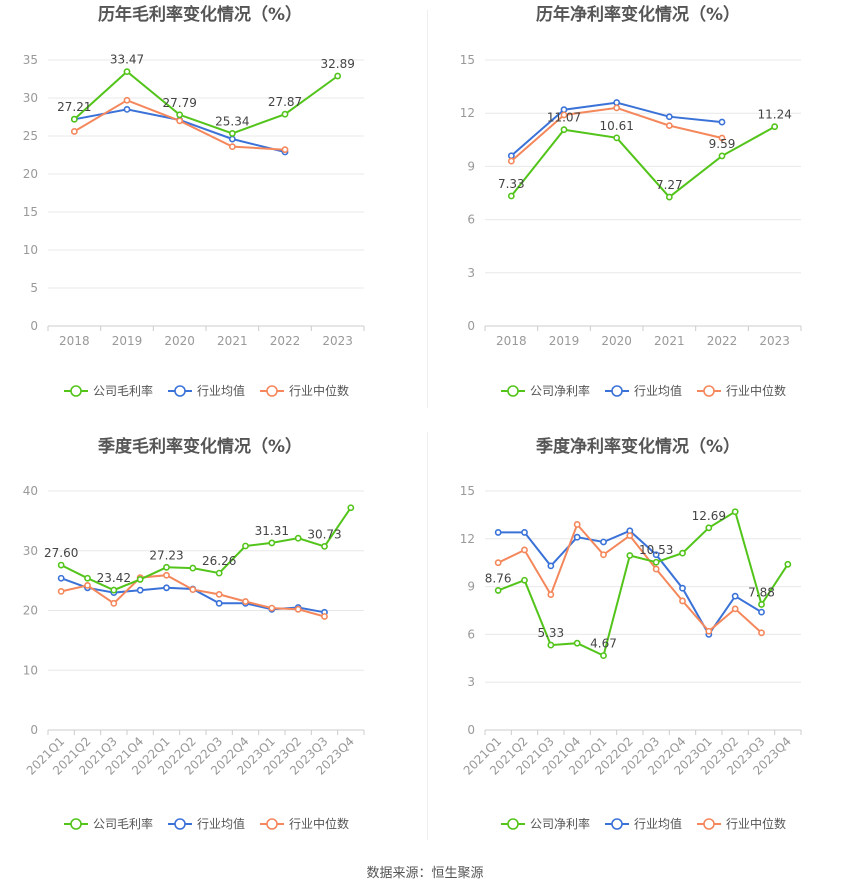 This screenshot has width=850, height=891. Describe the element at coordinates (669, 341) in the screenshot. I see `x-tick-label: 2021` at that location.